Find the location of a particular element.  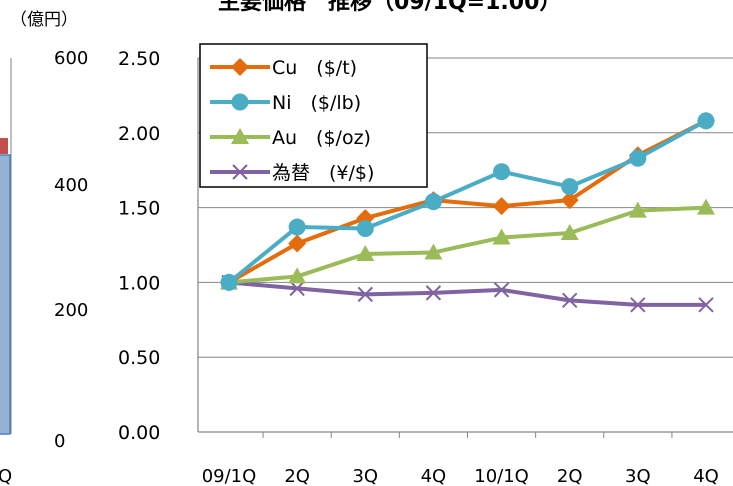

y-tick-label: 2.50 is located at coordinates (139, 59).